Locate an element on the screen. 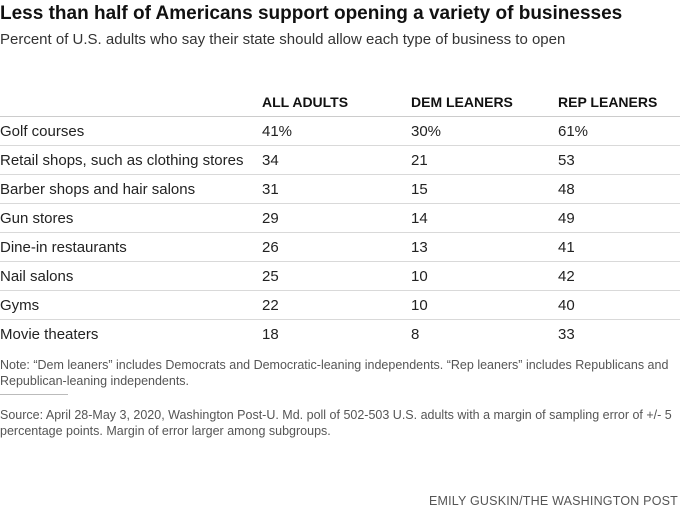 The image size is (680, 526). rep-leaners-cell: 41 is located at coordinates (619, 247).